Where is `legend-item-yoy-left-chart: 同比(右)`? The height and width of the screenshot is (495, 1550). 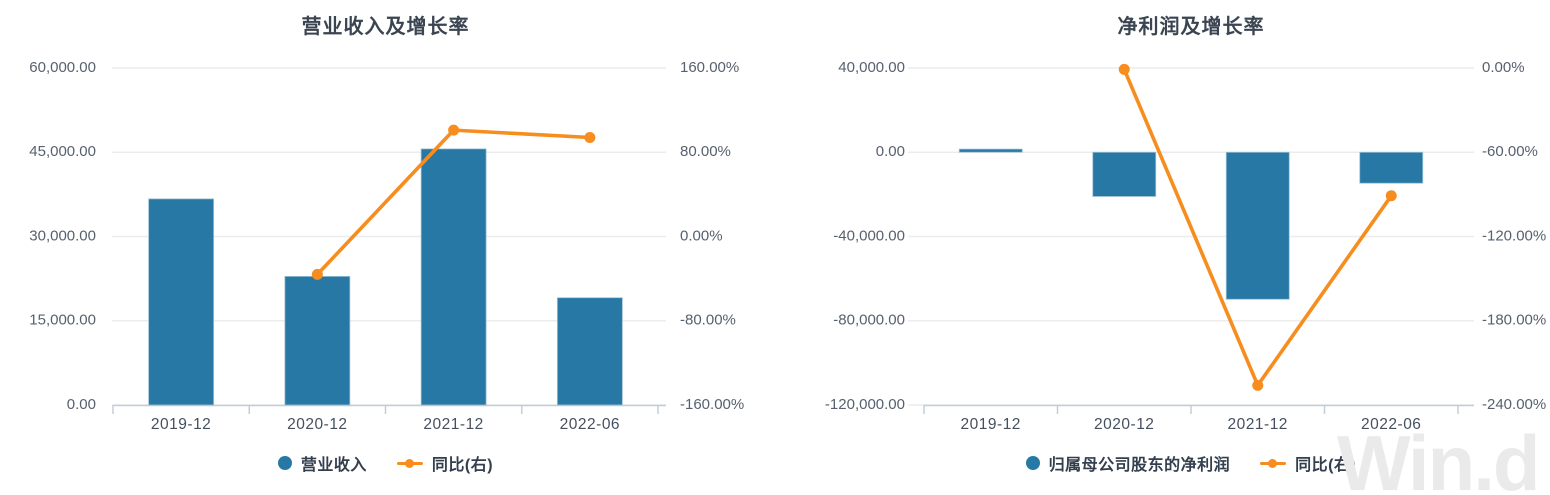 legend-item-yoy-left-chart: 同比(右) is located at coordinates (445, 463).